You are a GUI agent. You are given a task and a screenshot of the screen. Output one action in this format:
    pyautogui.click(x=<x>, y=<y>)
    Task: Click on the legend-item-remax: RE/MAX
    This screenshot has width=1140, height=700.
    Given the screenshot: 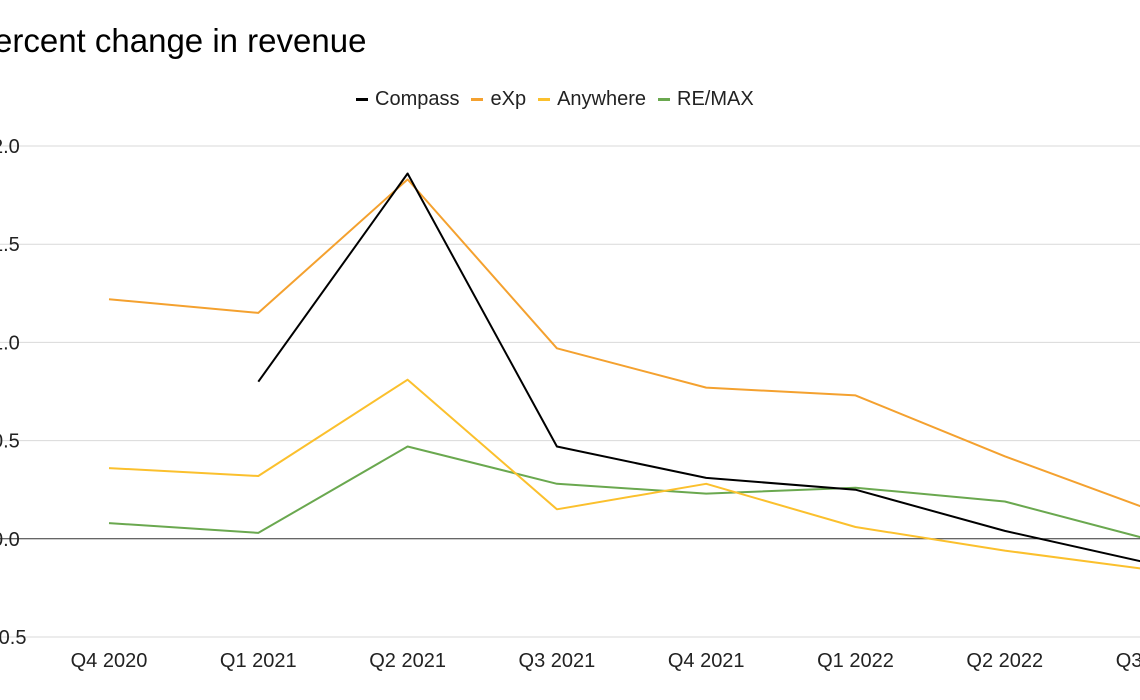 What is the action you would take?
    pyautogui.click(x=706, y=99)
    